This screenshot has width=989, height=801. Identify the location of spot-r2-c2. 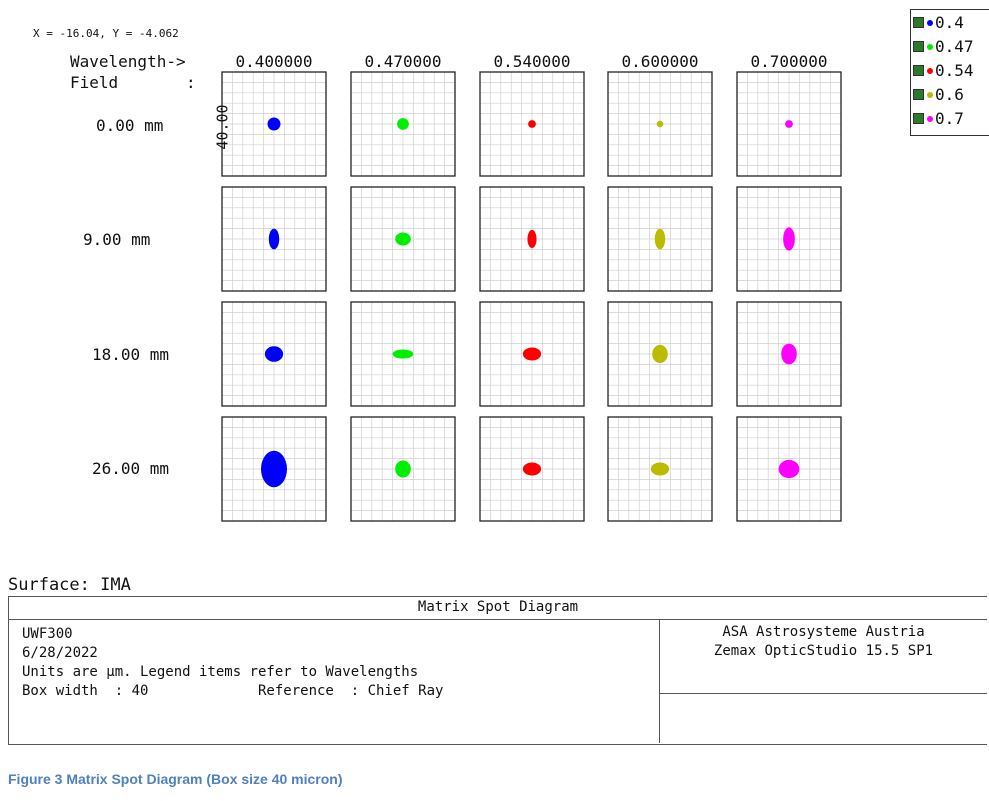
(532, 354).